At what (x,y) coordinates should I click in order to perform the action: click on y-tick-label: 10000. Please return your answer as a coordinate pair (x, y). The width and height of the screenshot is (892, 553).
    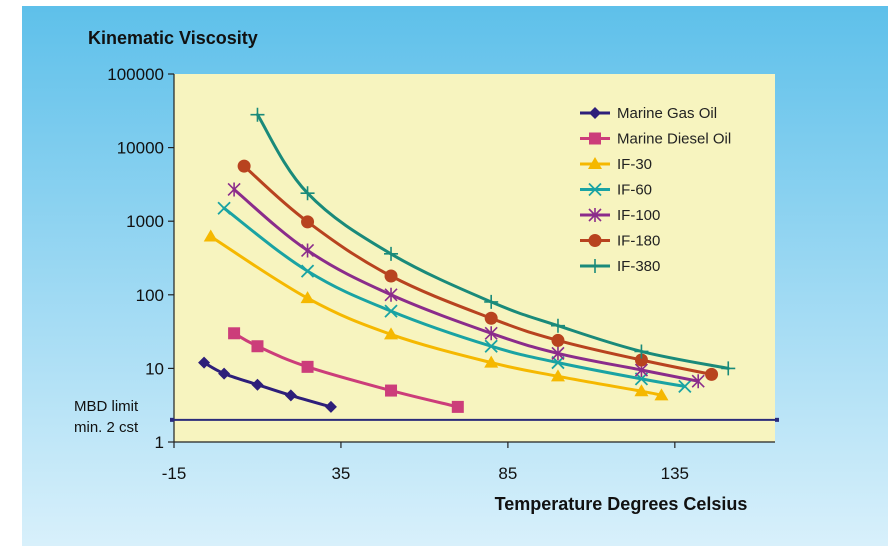
    Looking at the image, I should click on (140, 148).